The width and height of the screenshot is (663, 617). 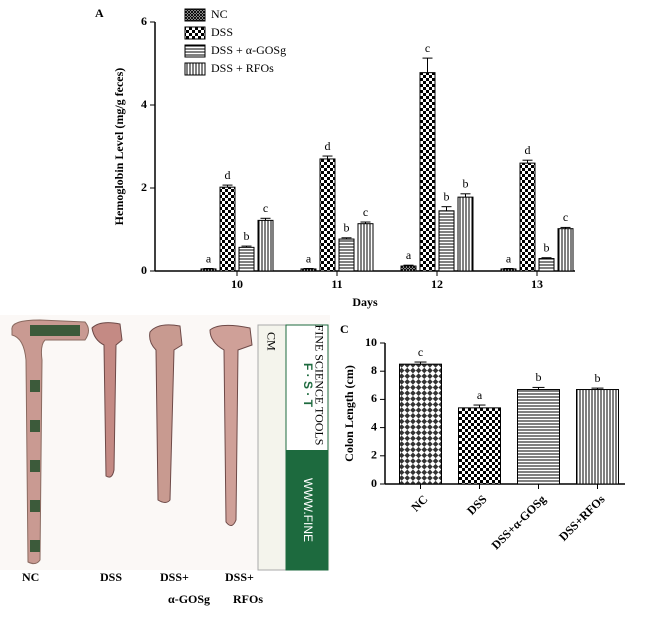 I want to click on photo-label: DSS, so click(x=111, y=577).